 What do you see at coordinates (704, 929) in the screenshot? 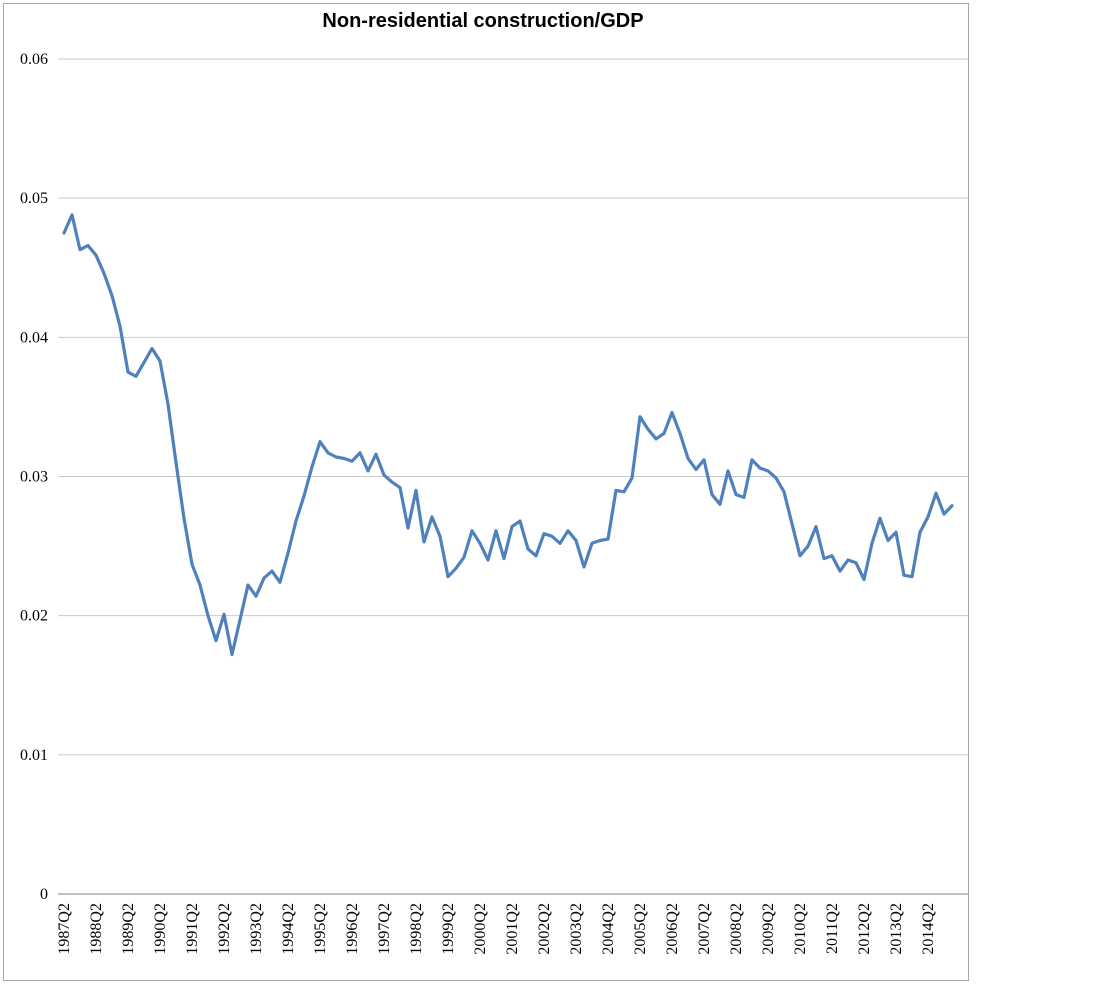
I see `x-tick-label: 2007Q2` at bounding box center [704, 929].